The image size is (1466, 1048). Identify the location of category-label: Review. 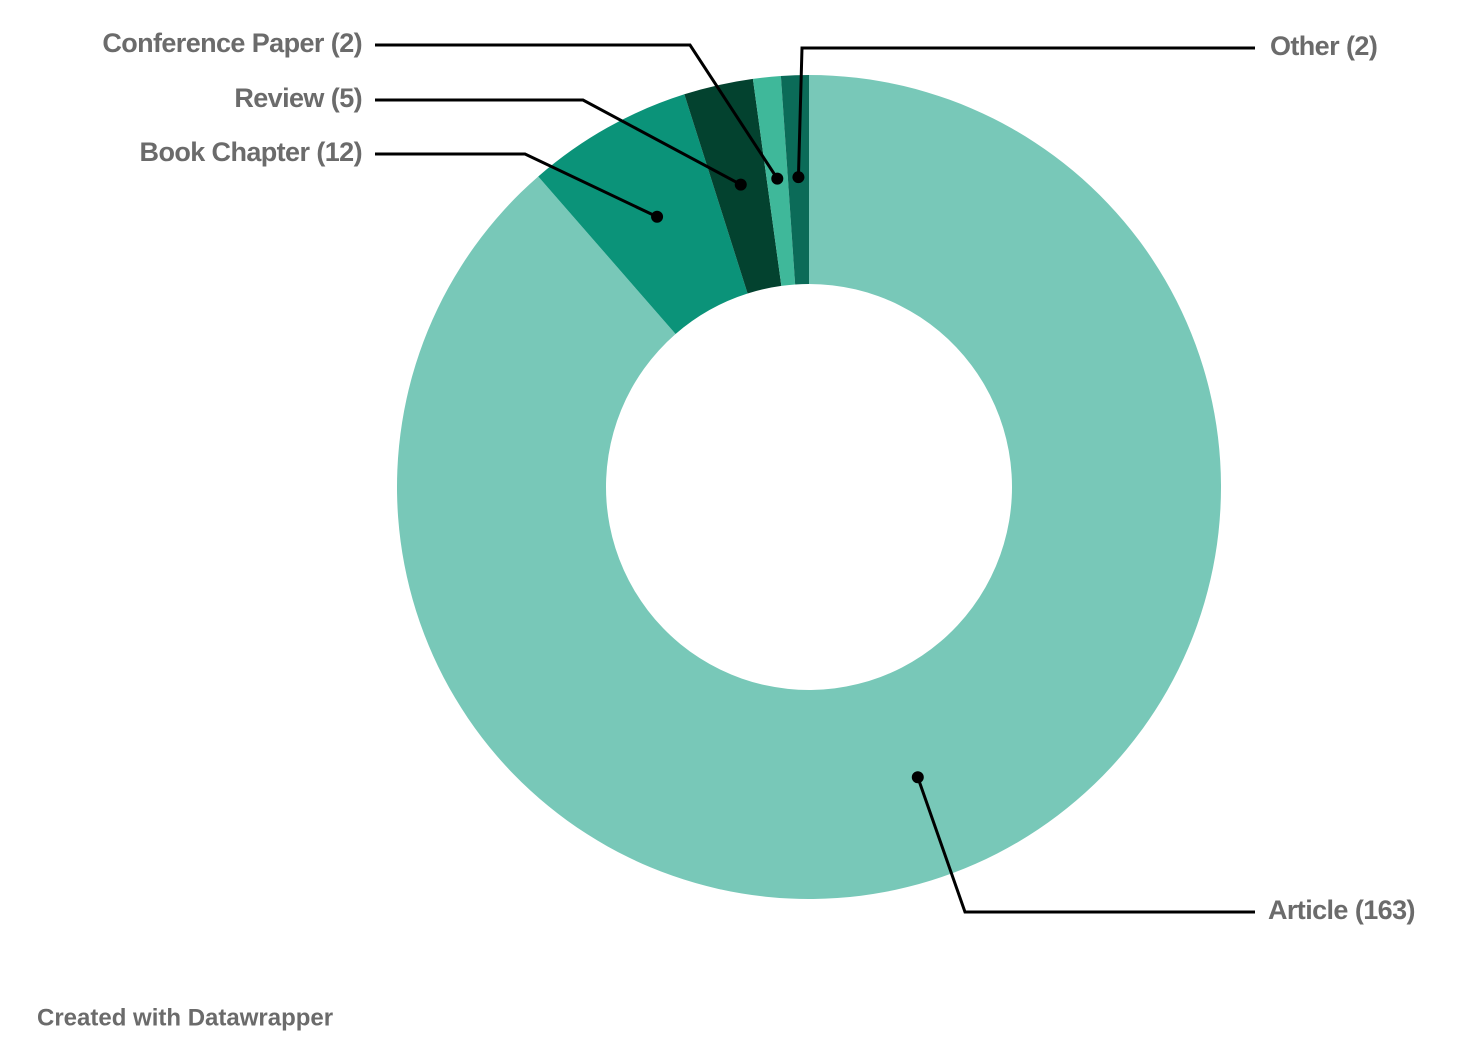
(279, 98).